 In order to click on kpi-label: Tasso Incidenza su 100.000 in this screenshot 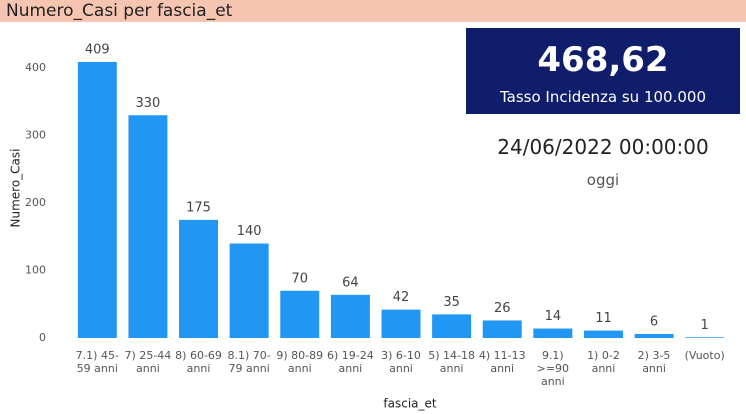, I will do `click(602, 97)`.